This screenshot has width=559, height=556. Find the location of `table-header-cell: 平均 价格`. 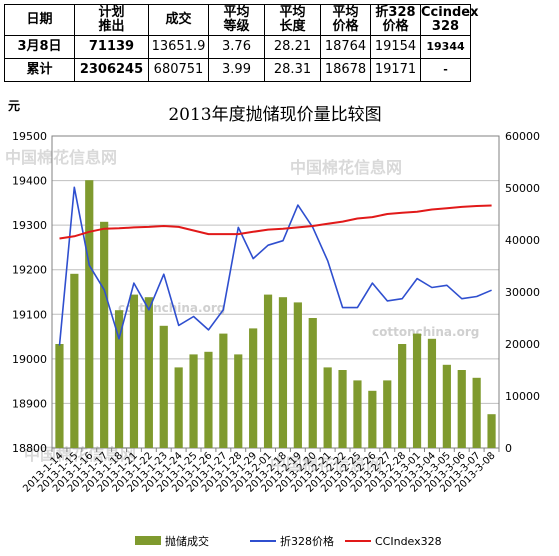

table-header-cell: 平均 价格 is located at coordinates (345, 20).